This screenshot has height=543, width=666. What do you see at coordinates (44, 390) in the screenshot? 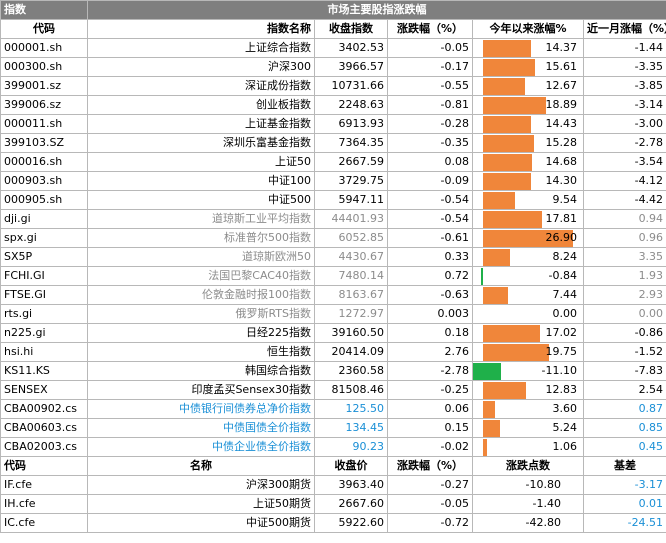
I see `cell-code: SENSEX` at bounding box center [44, 390].